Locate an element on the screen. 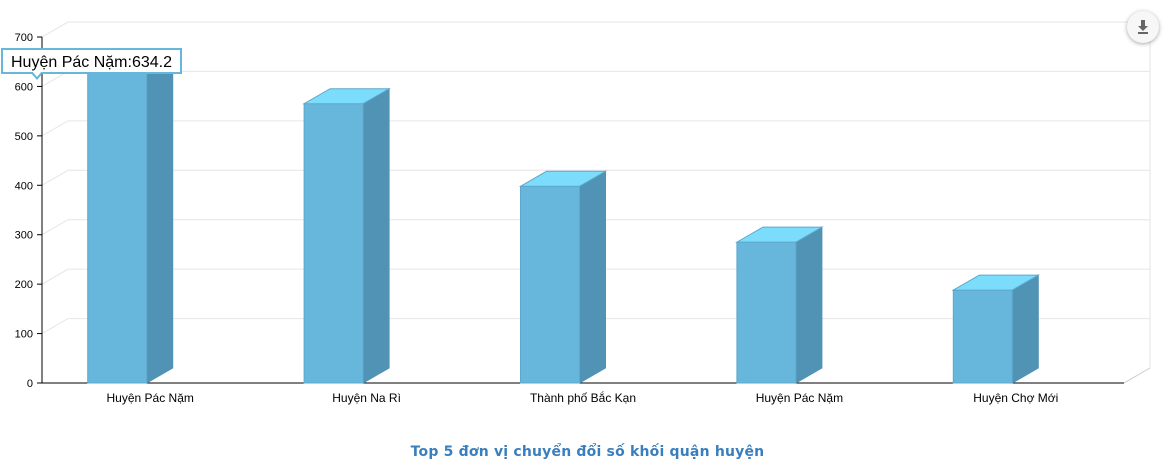 This screenshot has width=1175, height=465. tooltip: Huyện Pác Nặm:634.2 is located at coordinates (91, 61).